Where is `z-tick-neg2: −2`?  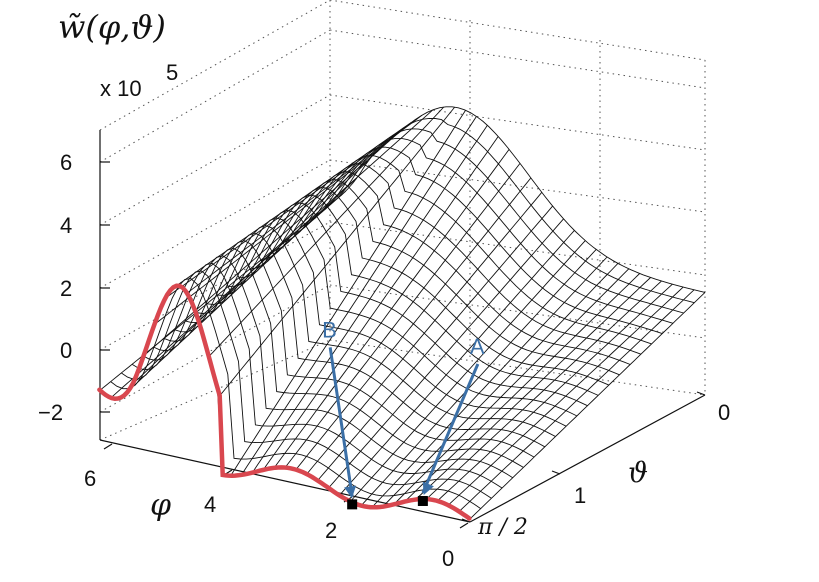
z-tick-neg2: −2 is located at coordinates (50, 412).